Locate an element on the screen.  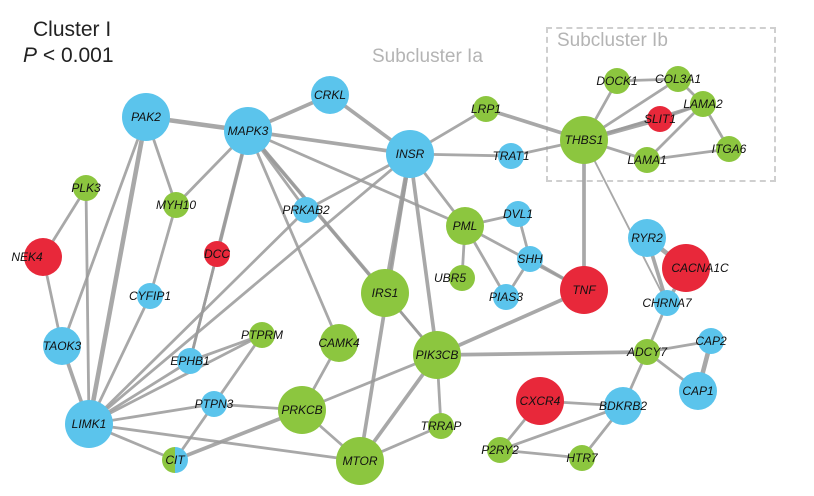
node-bdkrb2: BDKRB2 is located at coordinates (623, 406).